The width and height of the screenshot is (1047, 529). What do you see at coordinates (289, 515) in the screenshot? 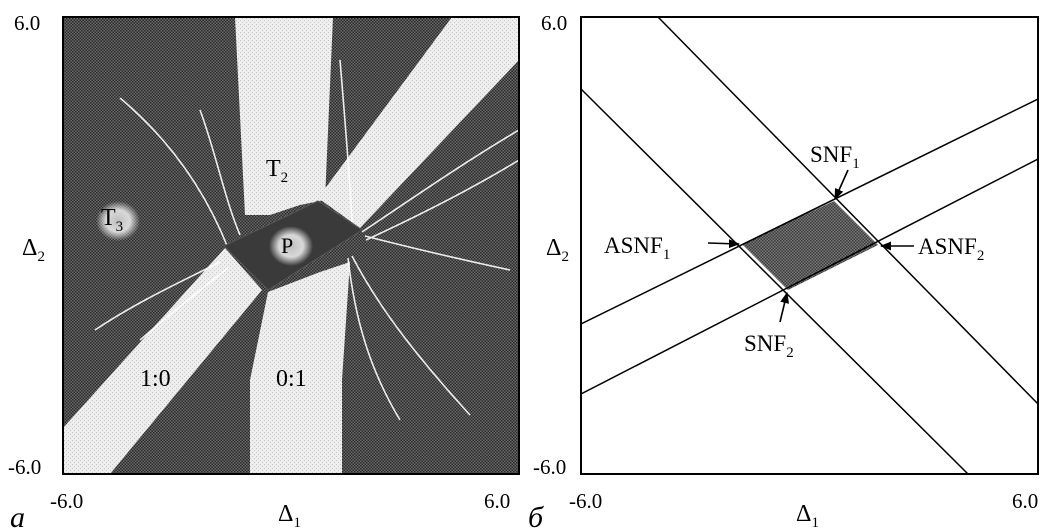
I see `left-x-axis-label: Δ1` at bounding box center [289, 515].